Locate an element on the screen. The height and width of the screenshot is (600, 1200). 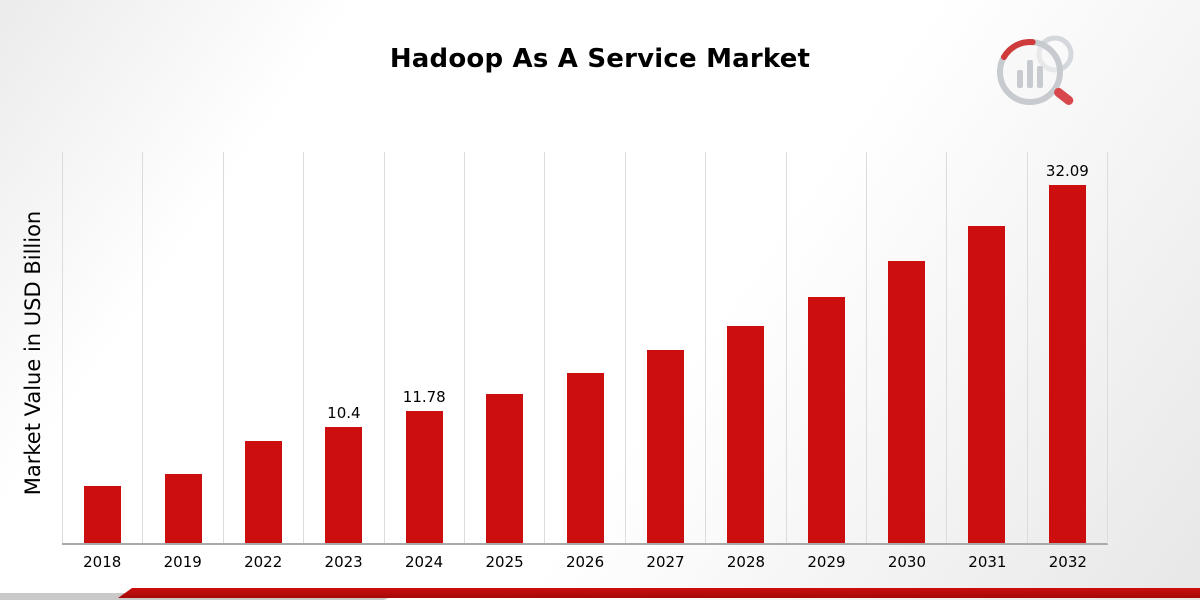
bar-column: 10.4 is located at coordinates (343, 347).